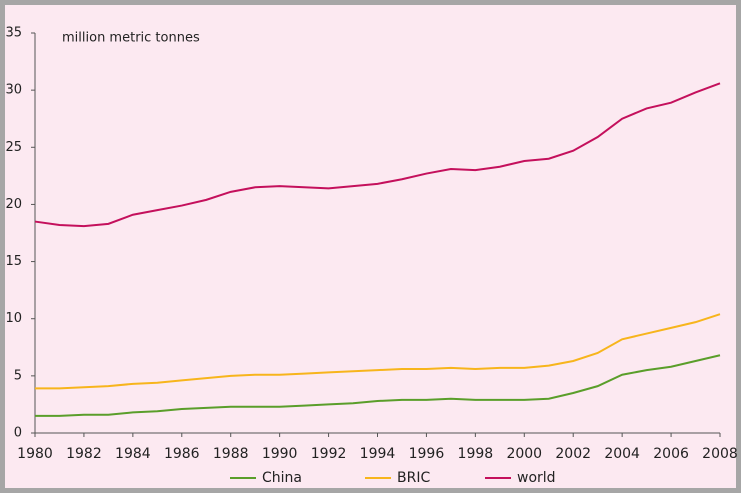 This screenshot has height=493, width=741. I want to click on x-tick-label: 1986, so click(182, 454).